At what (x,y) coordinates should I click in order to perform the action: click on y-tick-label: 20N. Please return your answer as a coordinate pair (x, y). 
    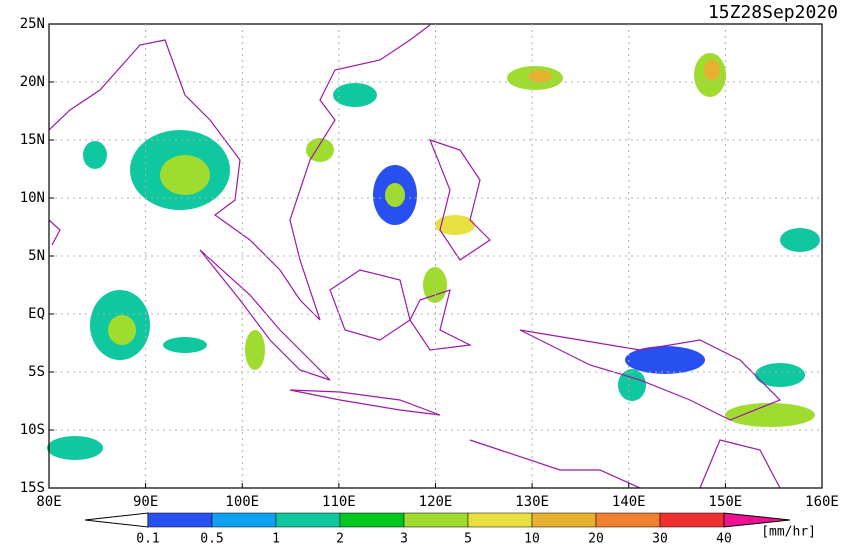
    Looking at the image, I should click on (32, 82).